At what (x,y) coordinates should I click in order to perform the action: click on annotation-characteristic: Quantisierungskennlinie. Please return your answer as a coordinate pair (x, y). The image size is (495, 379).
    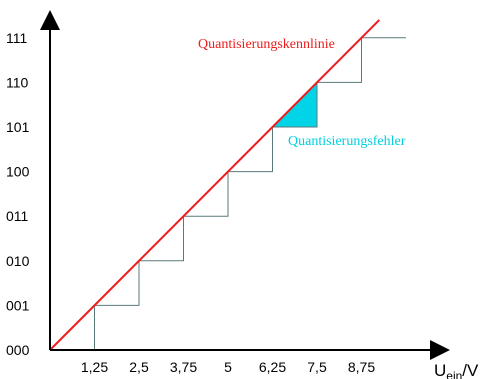
    Looking at the image, I should click on (266, 44).